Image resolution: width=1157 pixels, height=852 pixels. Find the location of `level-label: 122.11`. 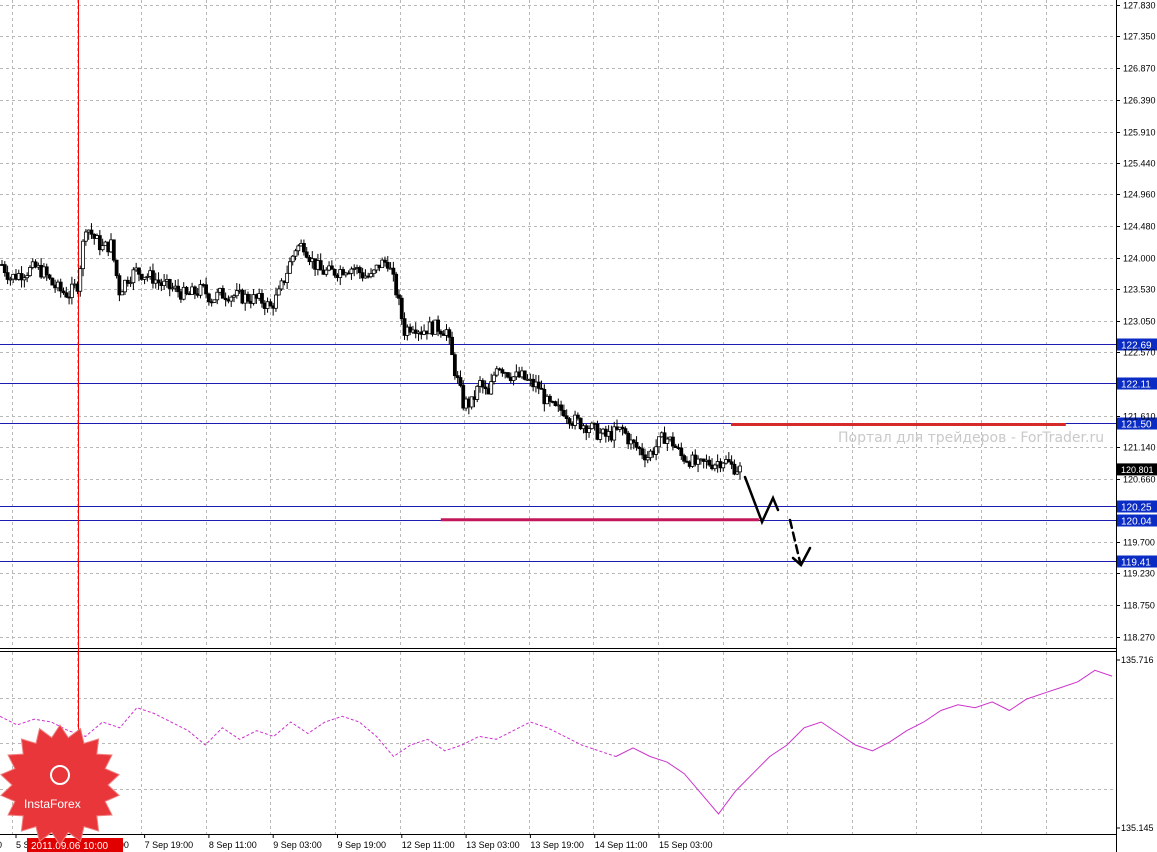

level-label: 122.11 is located at coordinates (1136, 385).